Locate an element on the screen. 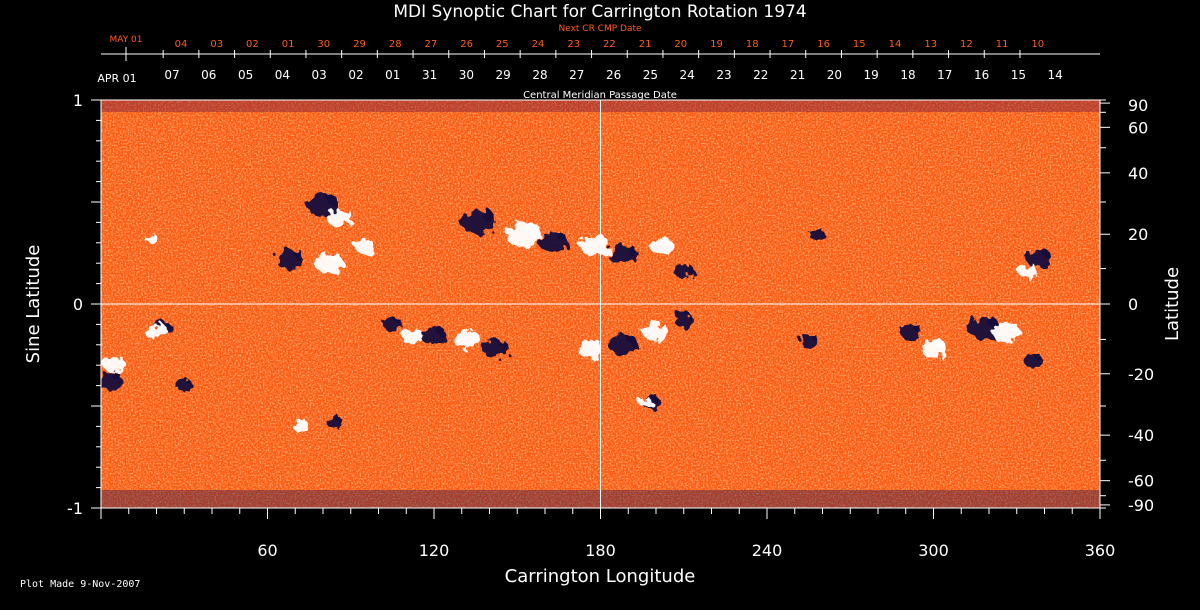 The width and height of the screenshot is (1200, 610). cmp-date-label: 24 is located at coordinates (687, 75).